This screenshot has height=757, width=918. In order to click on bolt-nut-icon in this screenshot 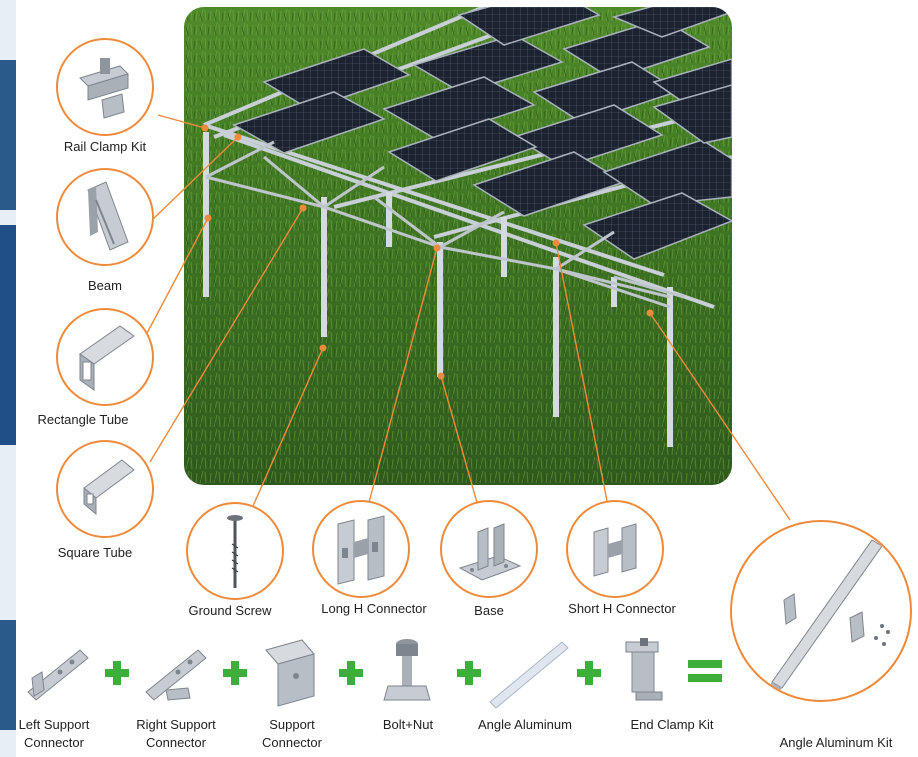, I will do `click(407, 670)`.